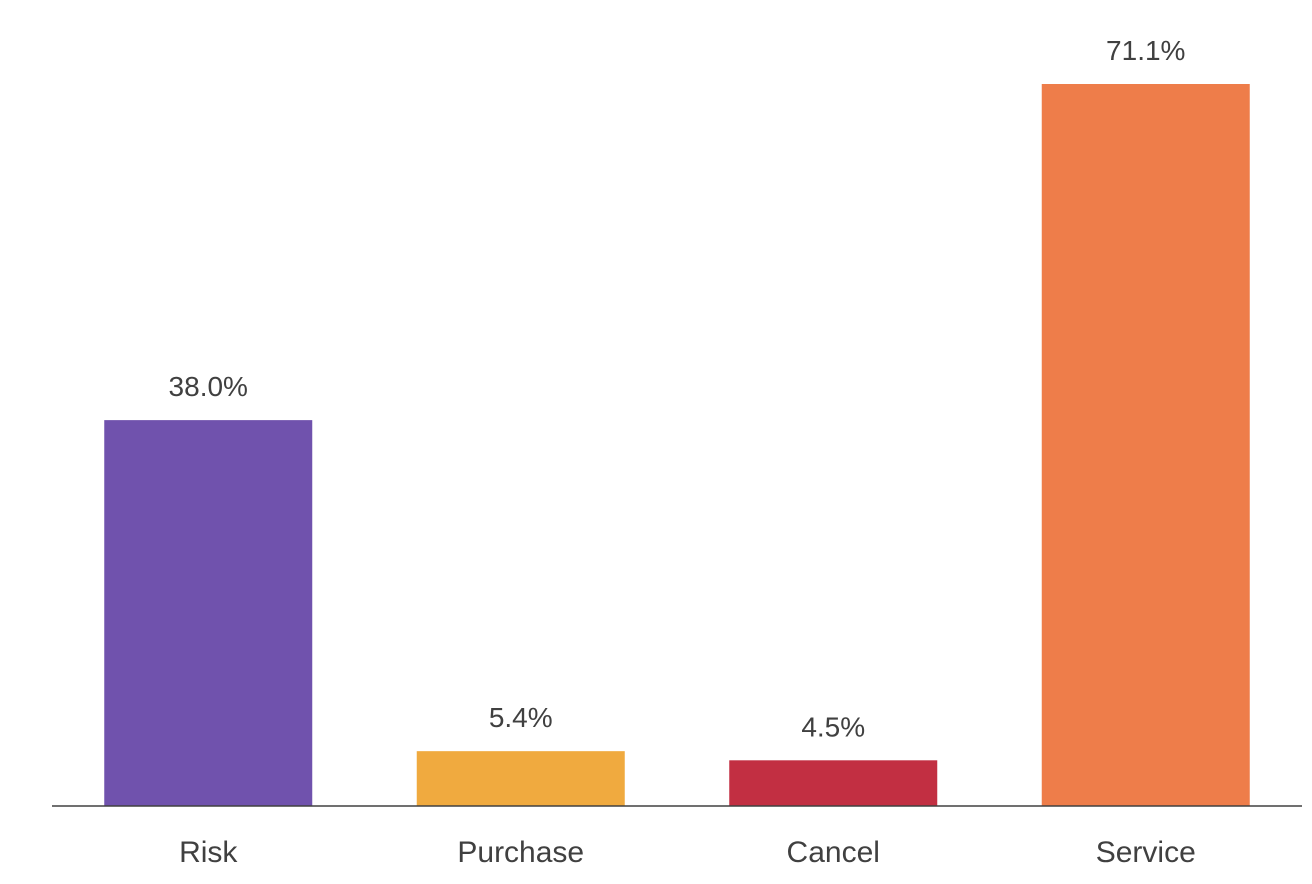  I want to click on data-label-purchase: 5.4%, so click(521, 717).